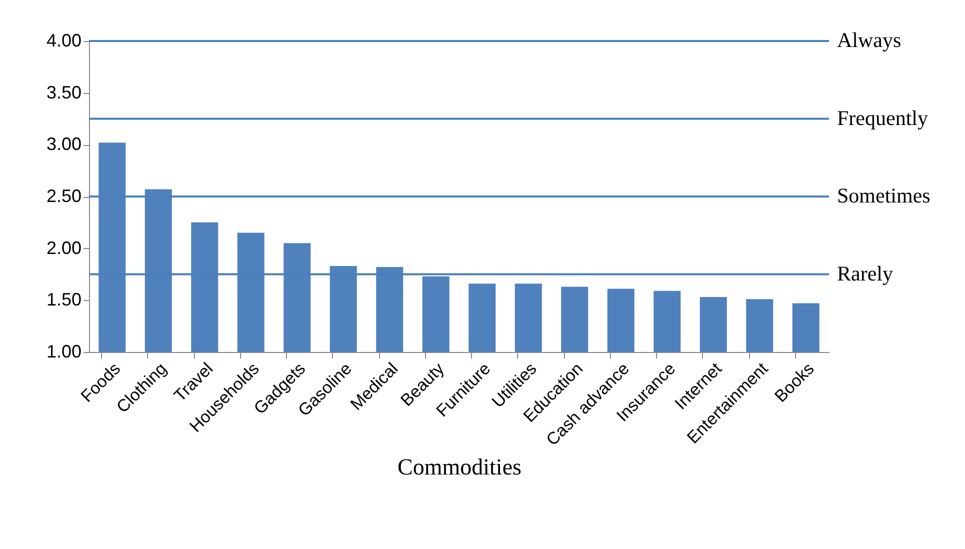 Image resolution: width=965 pixels, height=549 pixels. What do you see at coordinates (882, 118) in the screenshot?
I see `ref-line-label: Frequently` at bounding box center [882, 118].